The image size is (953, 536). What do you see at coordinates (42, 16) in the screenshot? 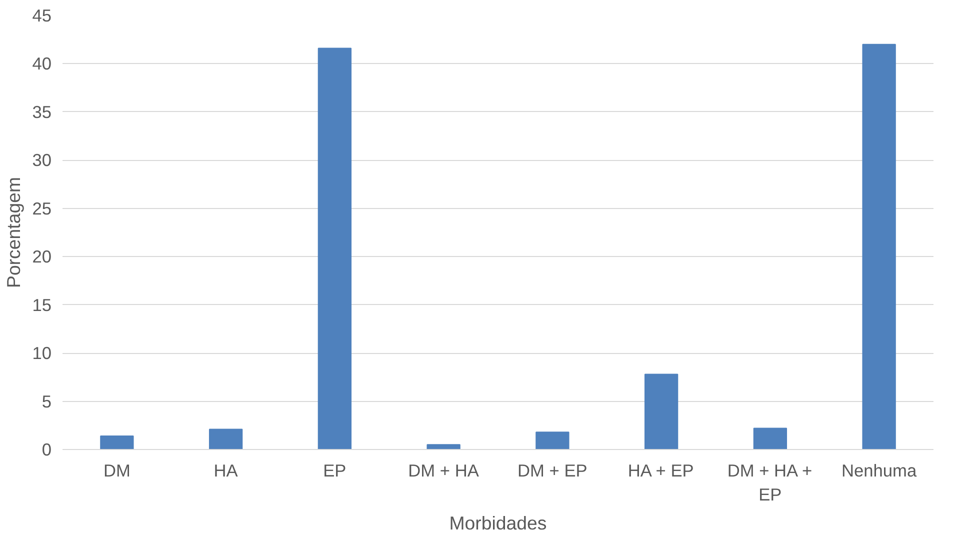
I see `y-tick-label: 45` at bounding box center [42, 16].